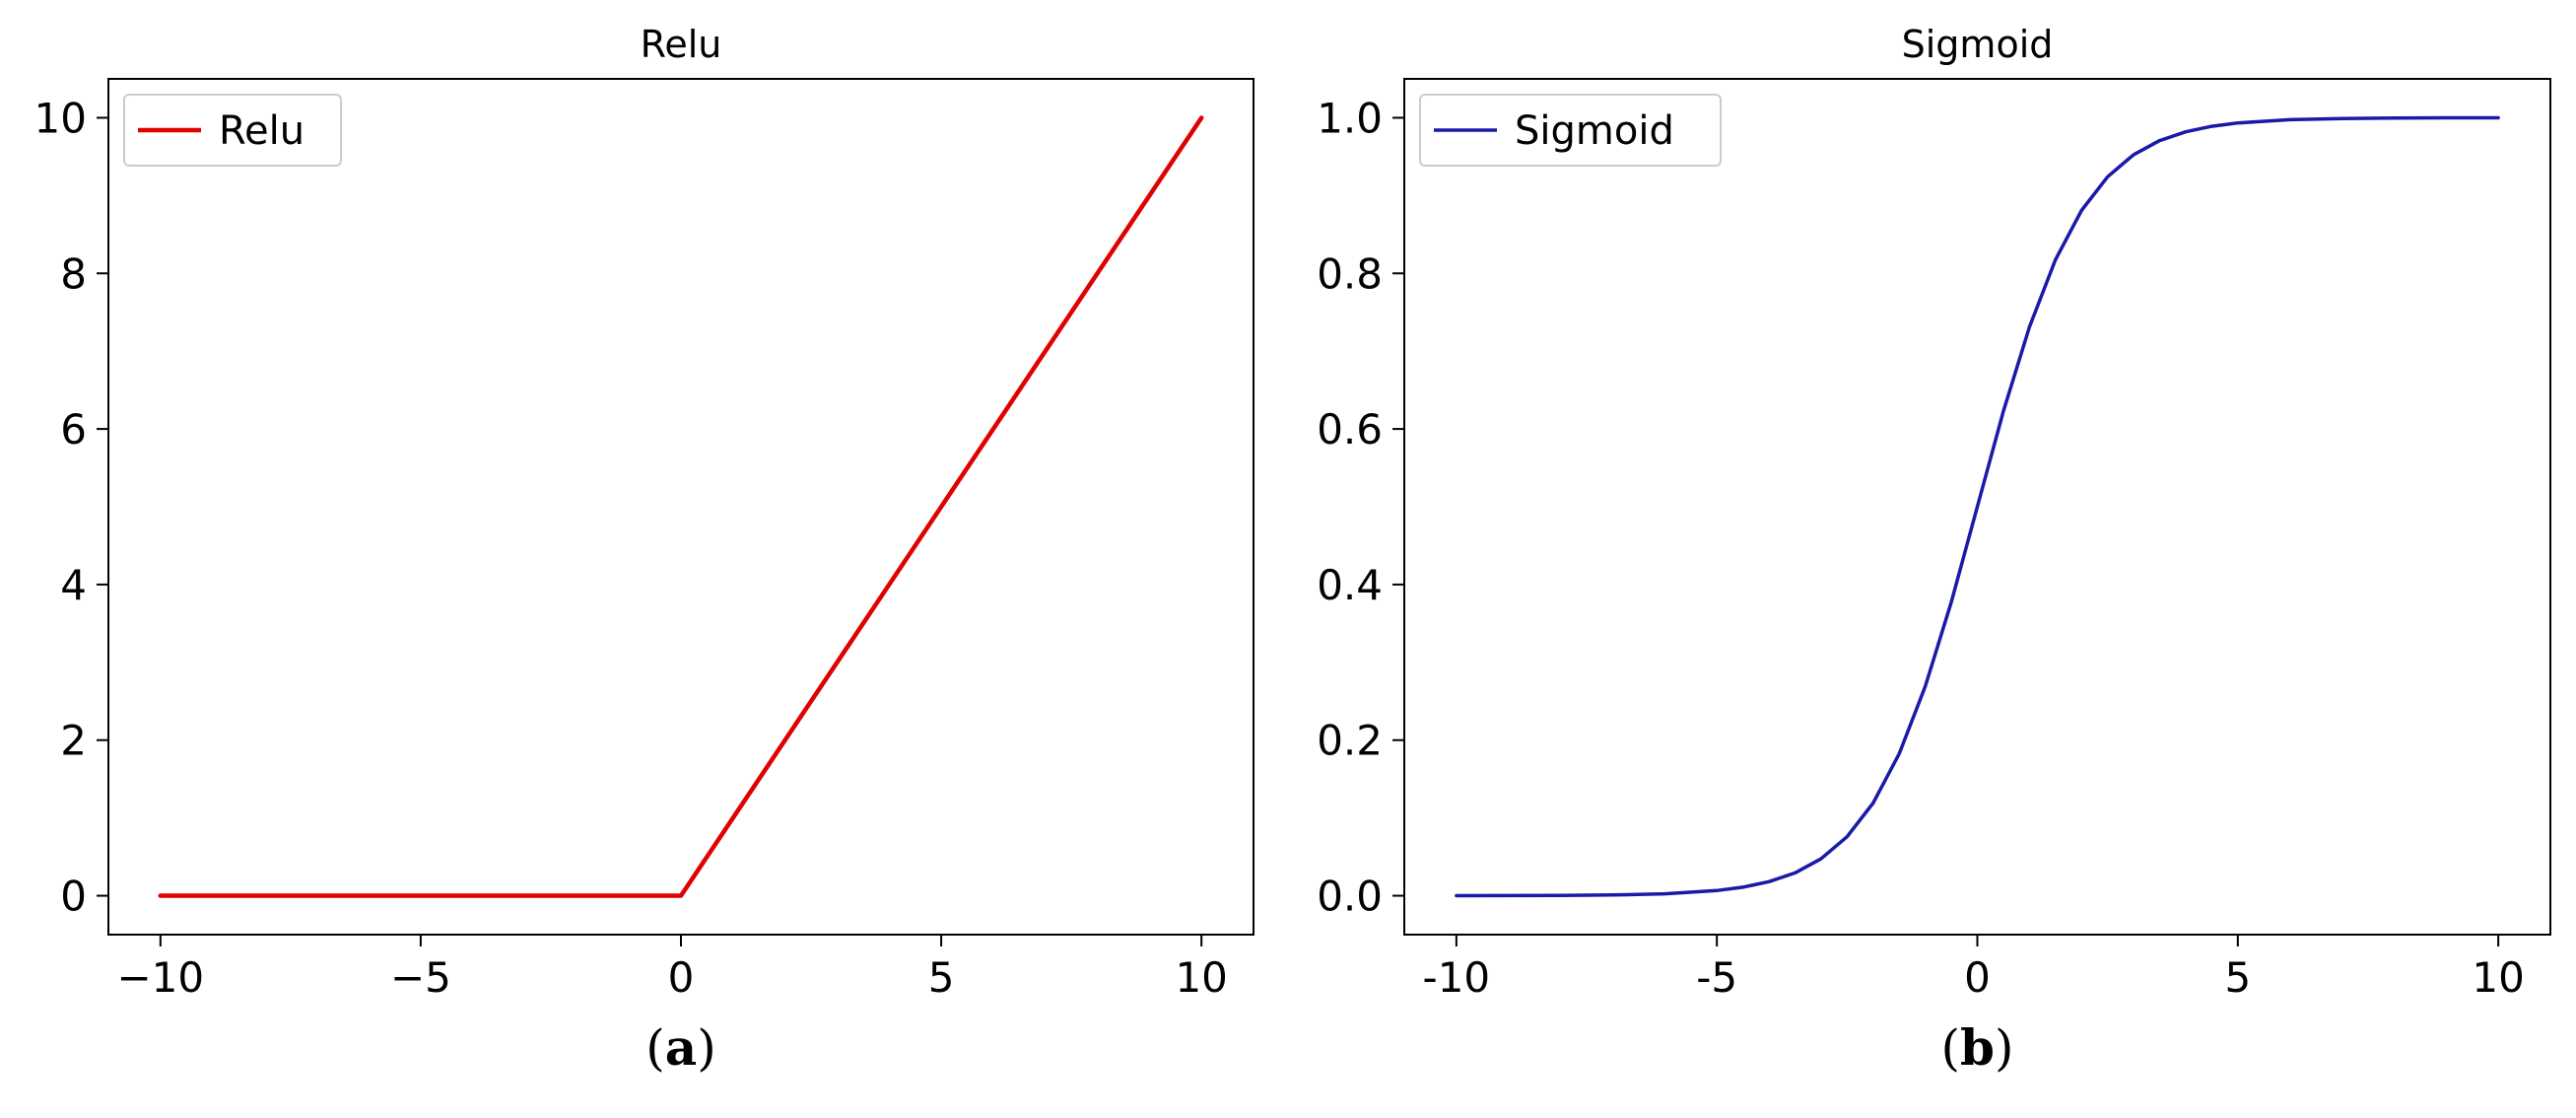 Image resolution: width=2576 pixels, height=1118 pixels. I want to click on x-tick-label: −5, so click(420, 978).